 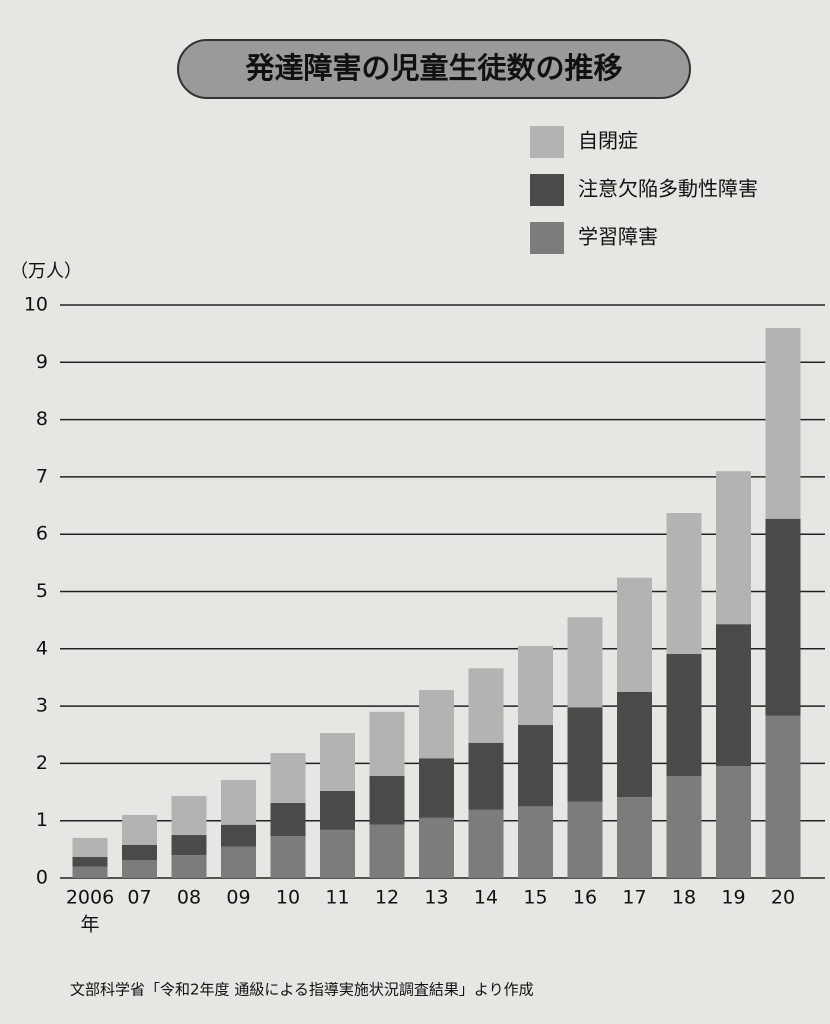 I want to click on chart-title: 発達障害の児童生徒数の推移, so click(x=433, y=68).